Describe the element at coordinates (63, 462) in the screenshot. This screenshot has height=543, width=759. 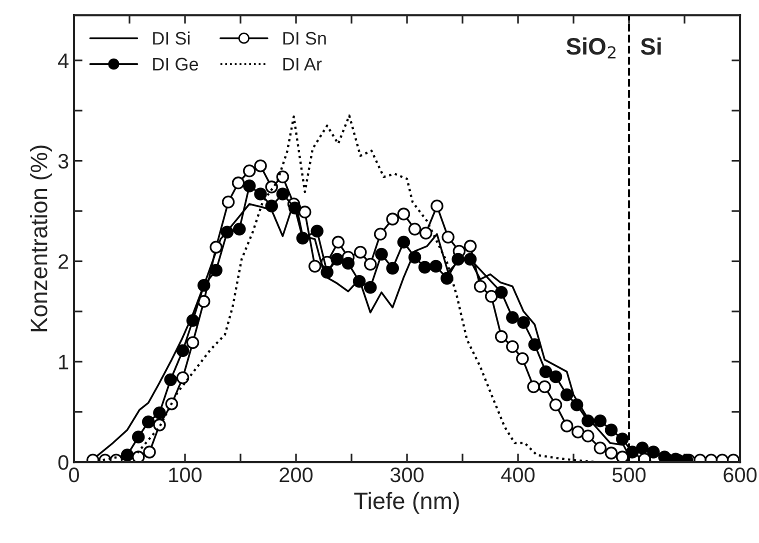
I see `y-tick-label: 0` at that location.